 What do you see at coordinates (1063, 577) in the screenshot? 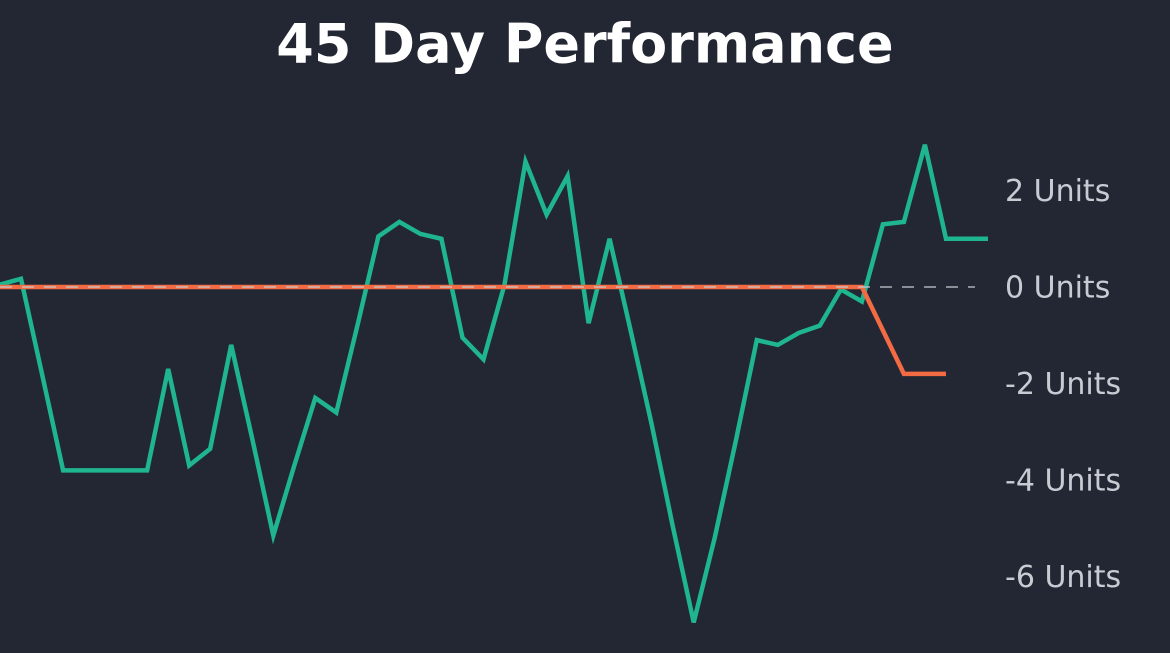
I see `y-tick-label: -6 Units` at bounding box center [1063, 577].